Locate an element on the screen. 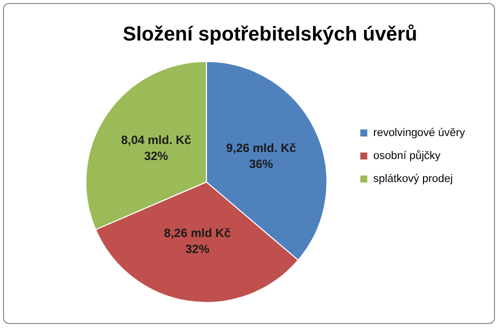 The image size is (500, 329). data-label: 9,26 mld. Kč 36% is located at coordinates (261, 156).